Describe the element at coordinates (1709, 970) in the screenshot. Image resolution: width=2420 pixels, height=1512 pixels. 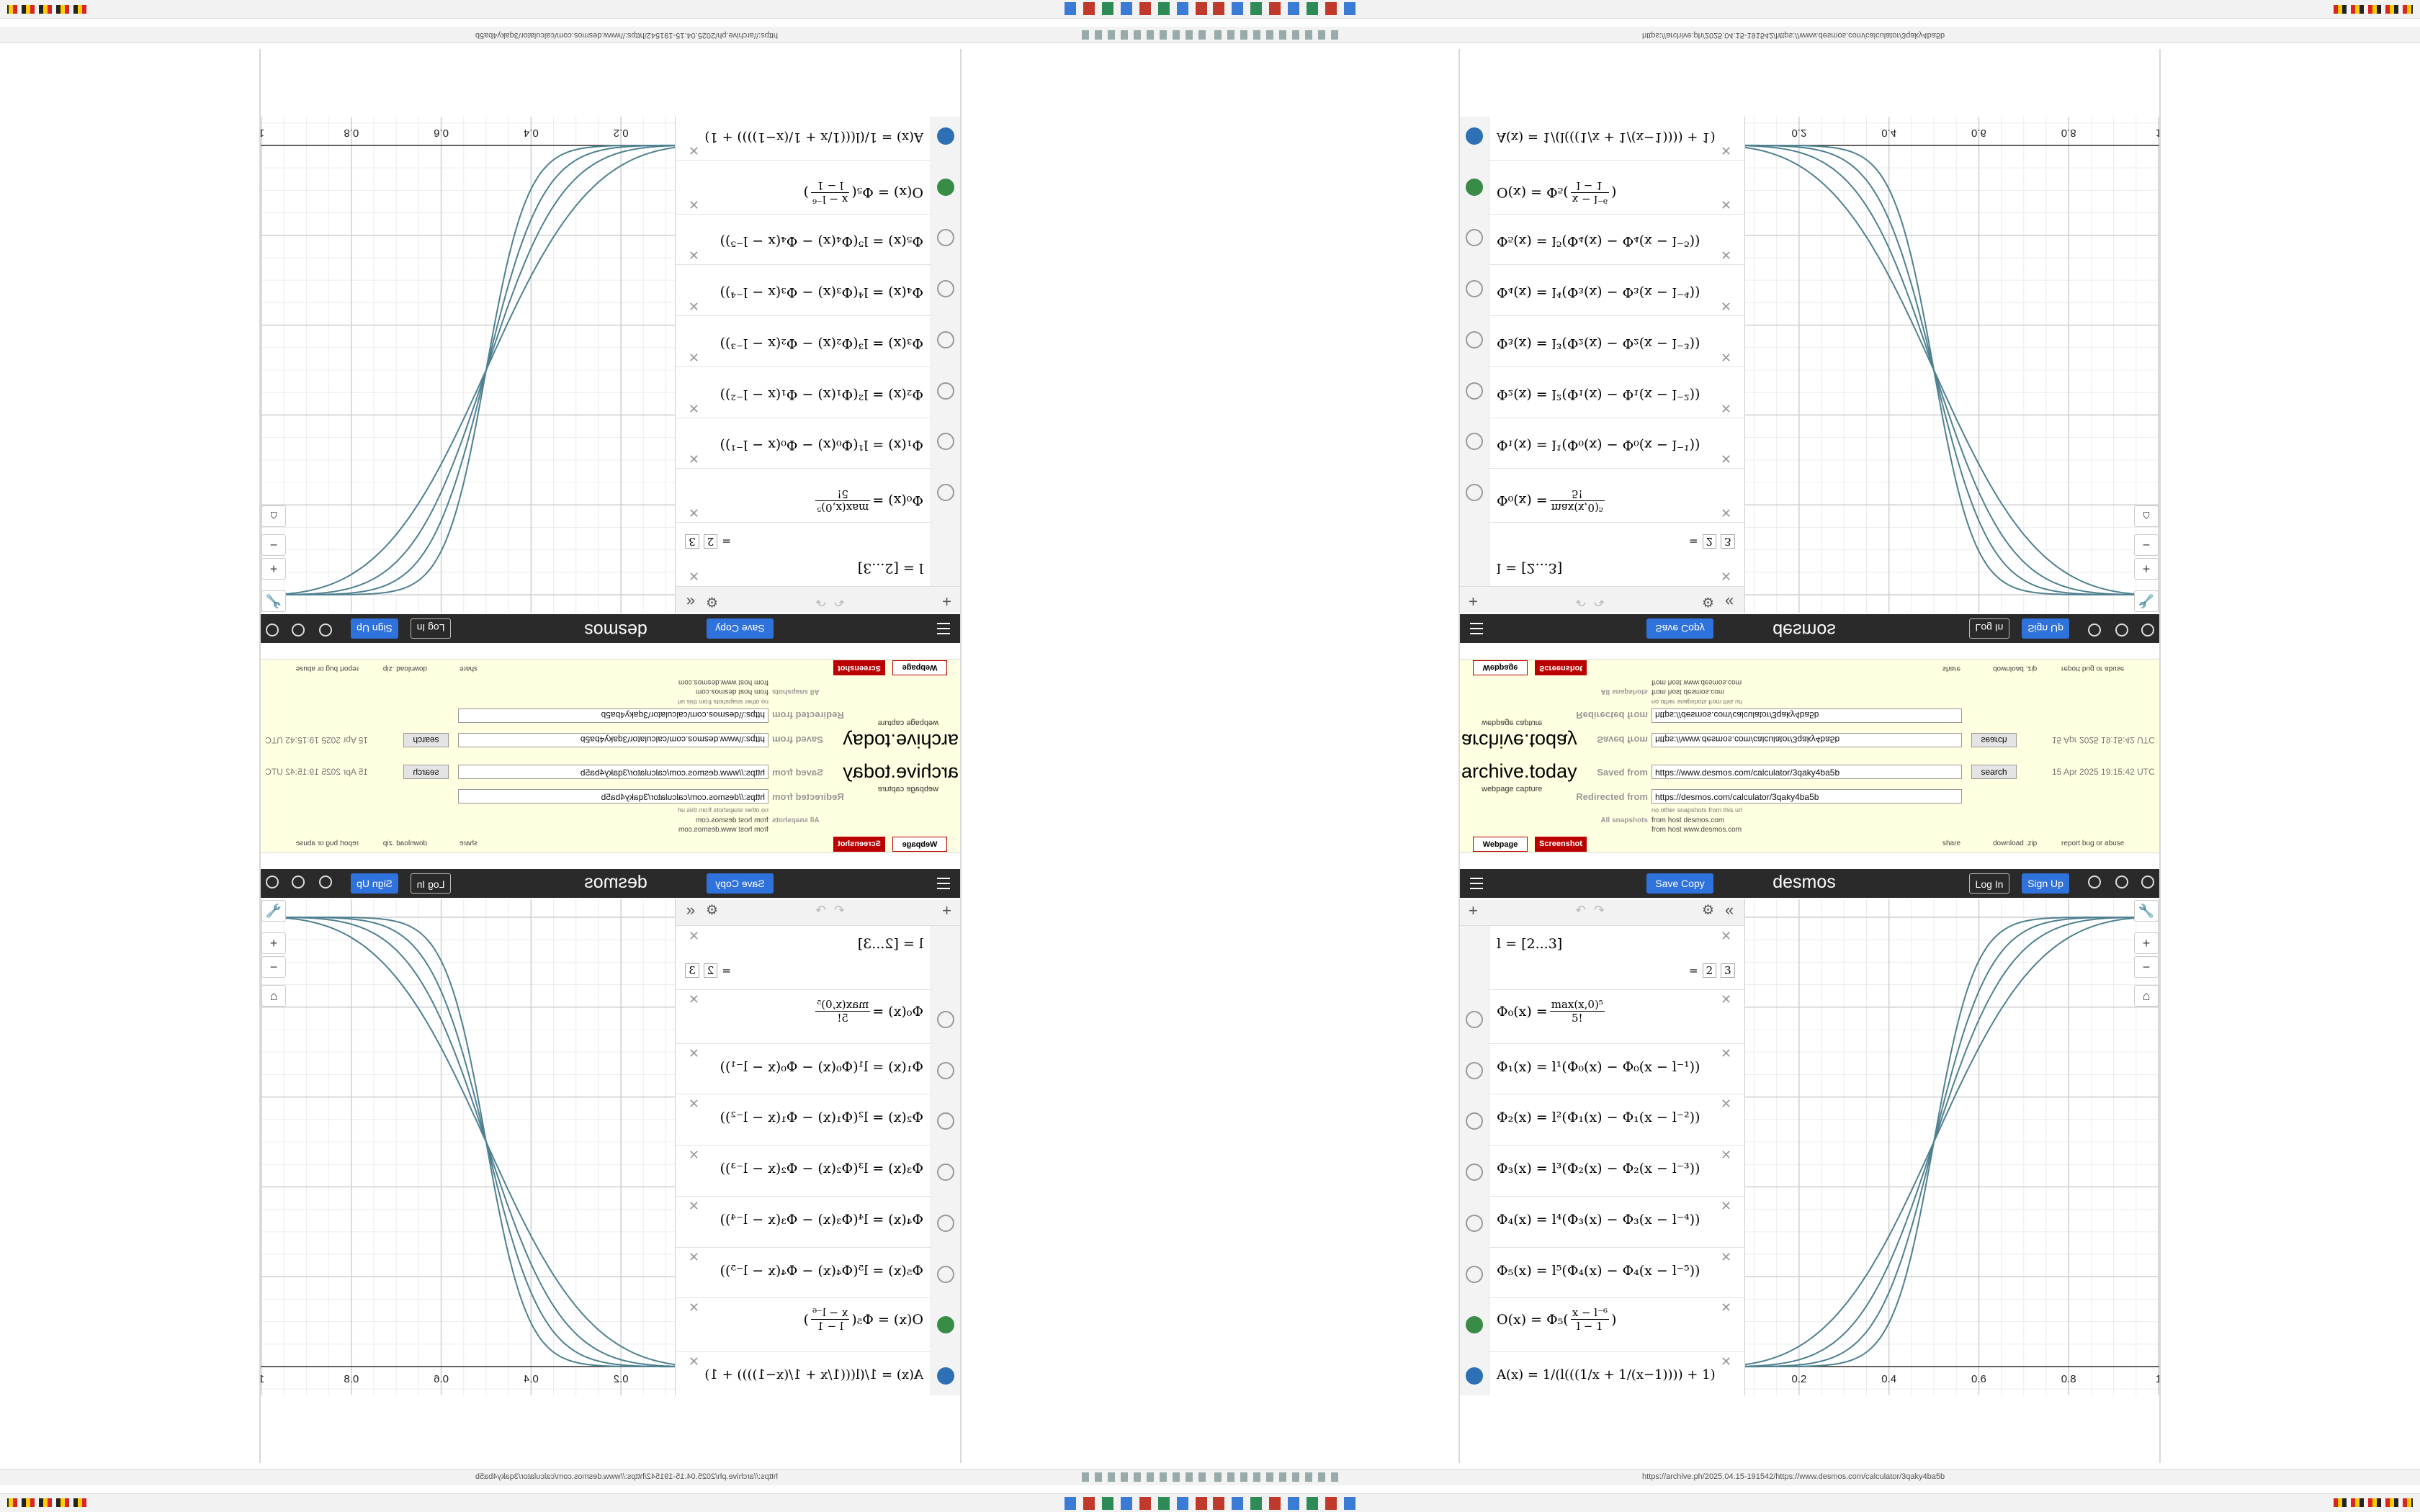
I see `slider-min: 2` at that location.